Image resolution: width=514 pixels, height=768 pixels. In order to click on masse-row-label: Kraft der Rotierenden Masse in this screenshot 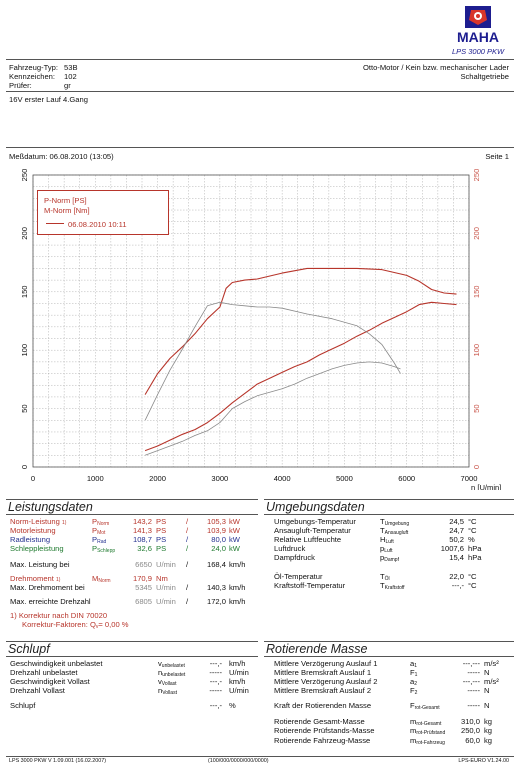, I will do `click(323, 705)`.